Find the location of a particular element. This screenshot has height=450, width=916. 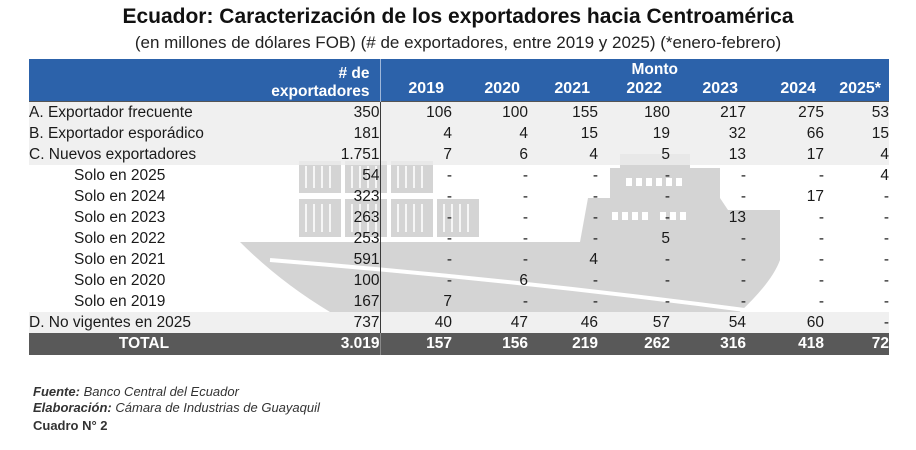

source-label: Fuente: is located at coordinates (56, 391).